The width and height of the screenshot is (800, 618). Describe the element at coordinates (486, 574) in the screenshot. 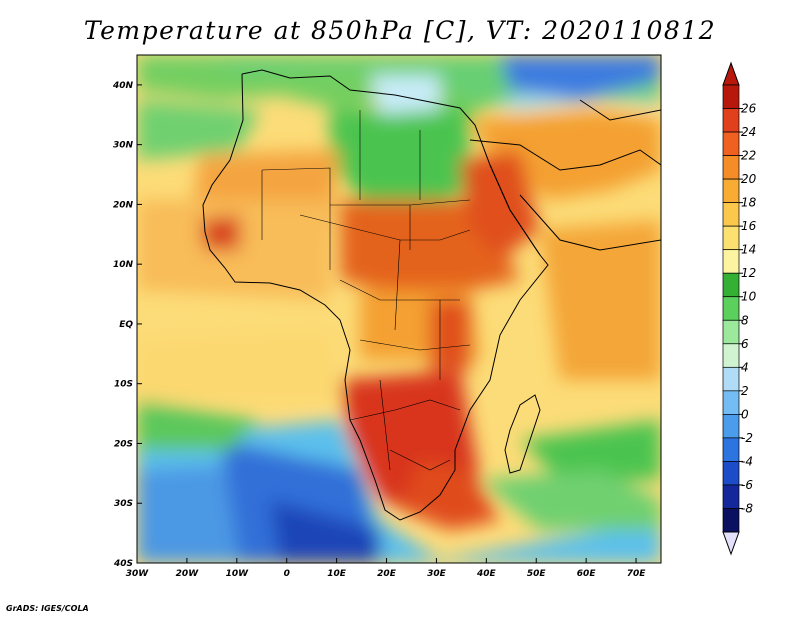

I see `lon-tick-label: 40E` at that location.